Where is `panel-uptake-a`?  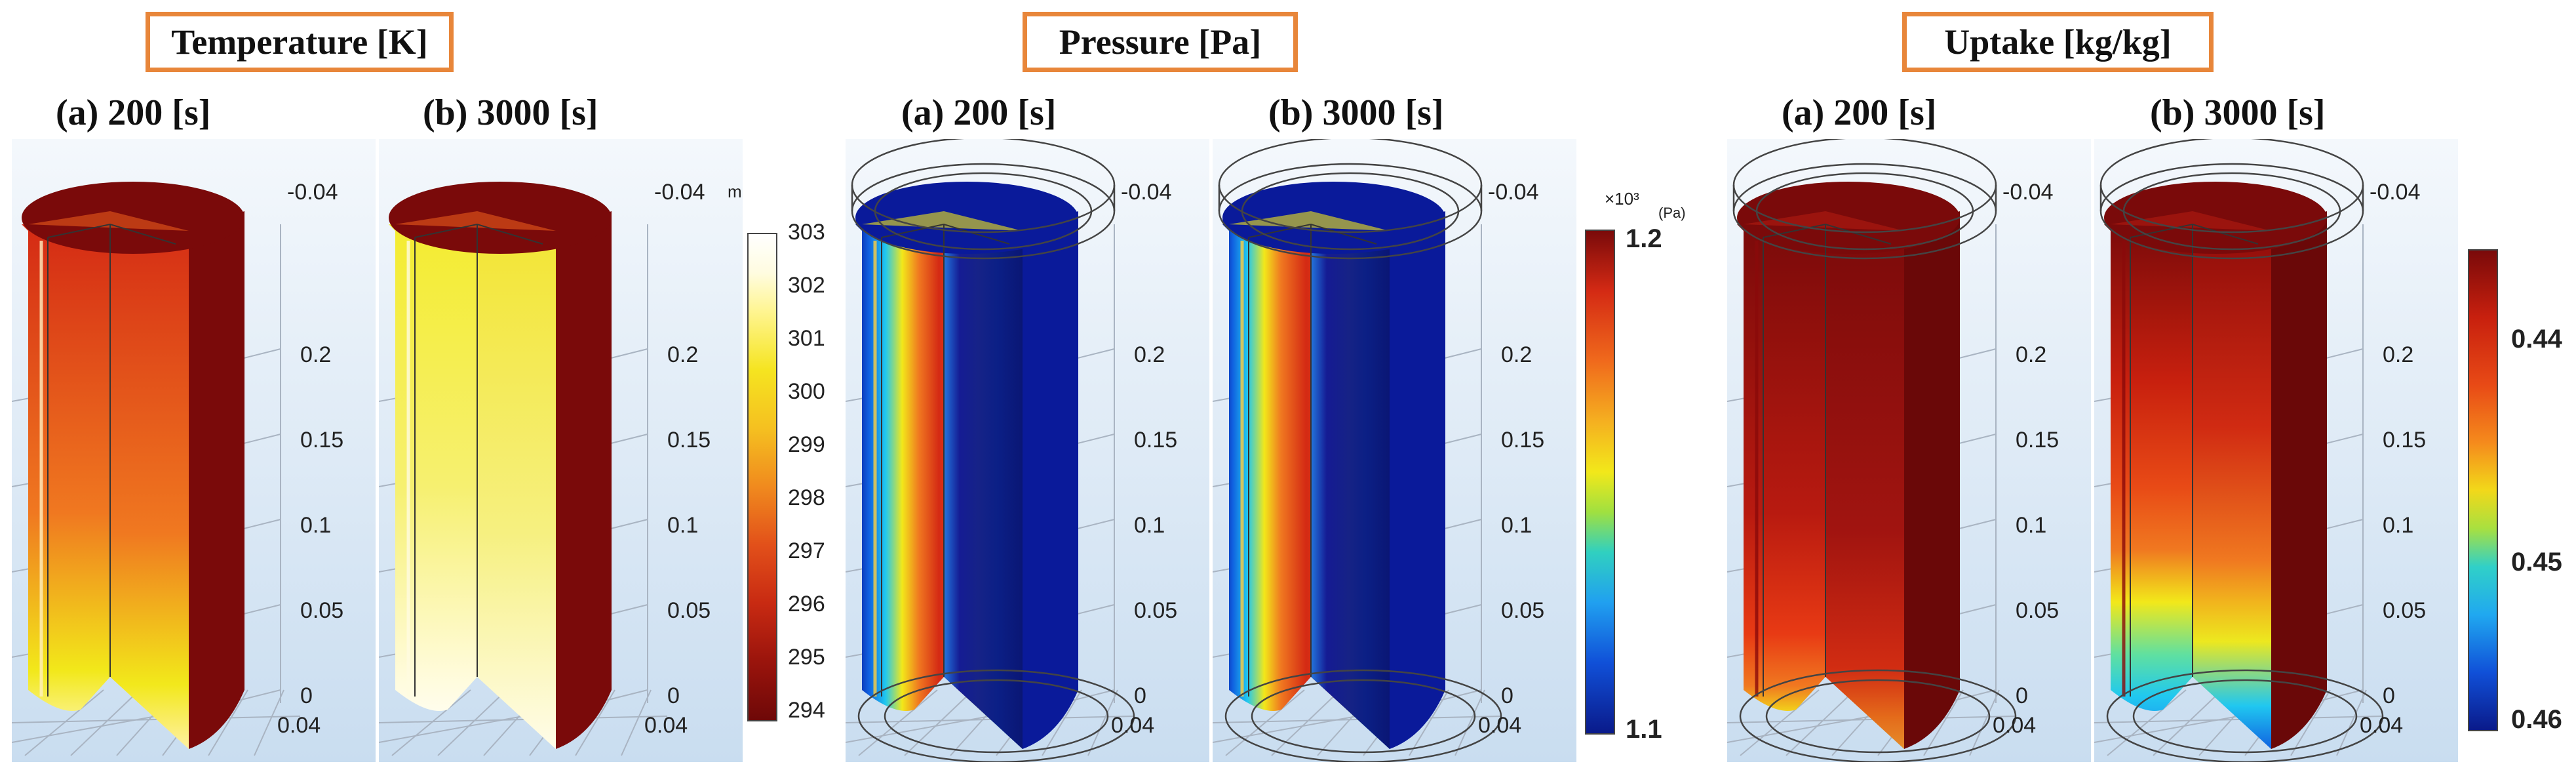 panel-uptake-a is located at coordinates (1909, 450).